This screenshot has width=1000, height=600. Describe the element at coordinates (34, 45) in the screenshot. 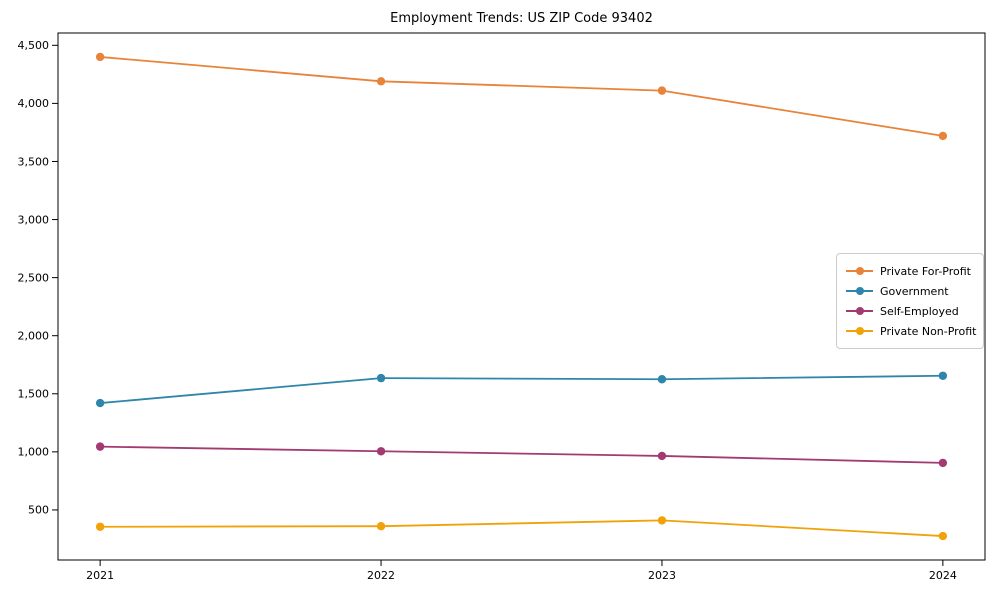

I see `y-tick-label: 4,500` at that location.